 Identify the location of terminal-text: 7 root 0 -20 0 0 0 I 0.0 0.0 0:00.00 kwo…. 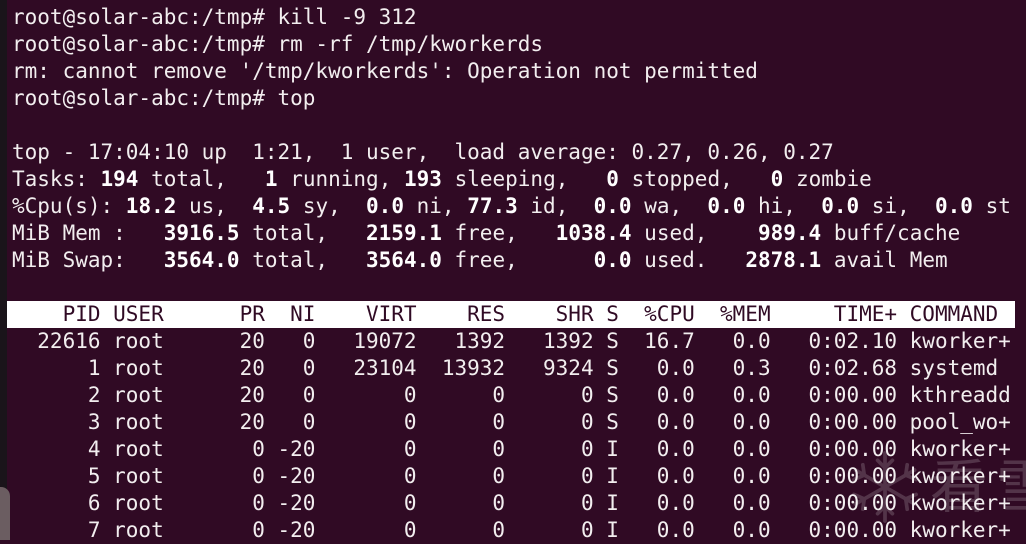
(511, 530).